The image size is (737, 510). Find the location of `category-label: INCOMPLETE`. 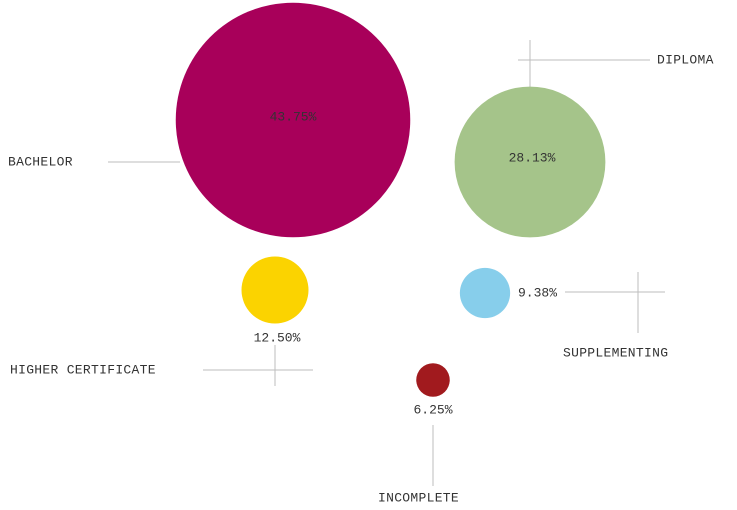

category-label: INCOMPLETE is located at coordinates (418, 497).